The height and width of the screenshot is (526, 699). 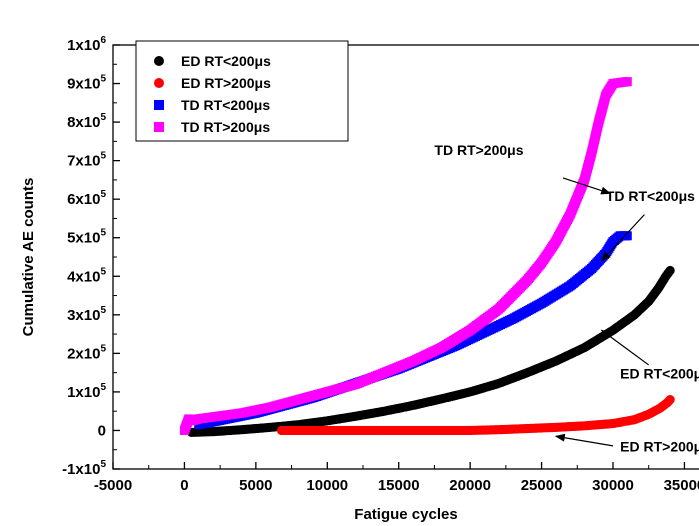 I want to click on y-tick-label: 5x10⁵, so click(x=86, y=237).